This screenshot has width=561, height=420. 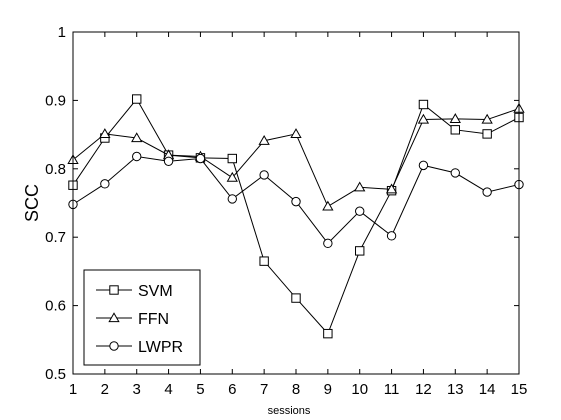 I want to click on x-tick-label-1: 1, so click(x=73, y=389).